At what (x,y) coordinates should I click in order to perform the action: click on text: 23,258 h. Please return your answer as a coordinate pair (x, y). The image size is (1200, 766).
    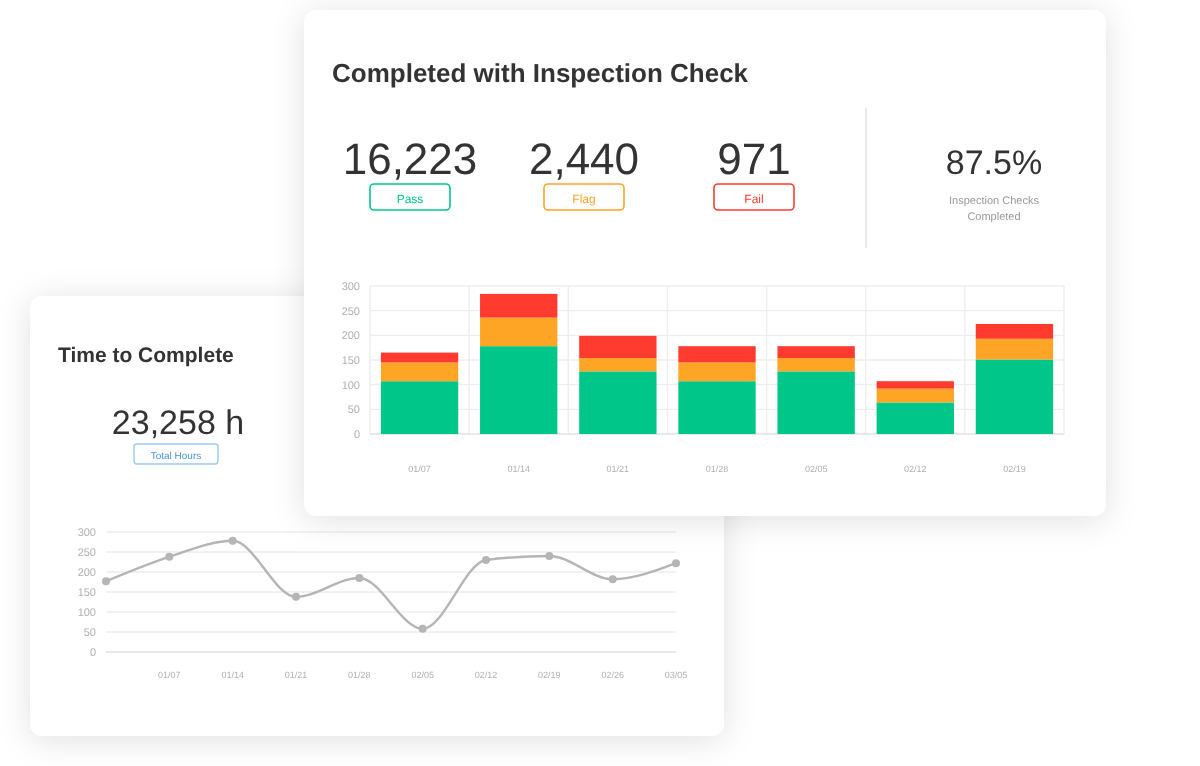
    Looking at the image, I should click on (178, 423).